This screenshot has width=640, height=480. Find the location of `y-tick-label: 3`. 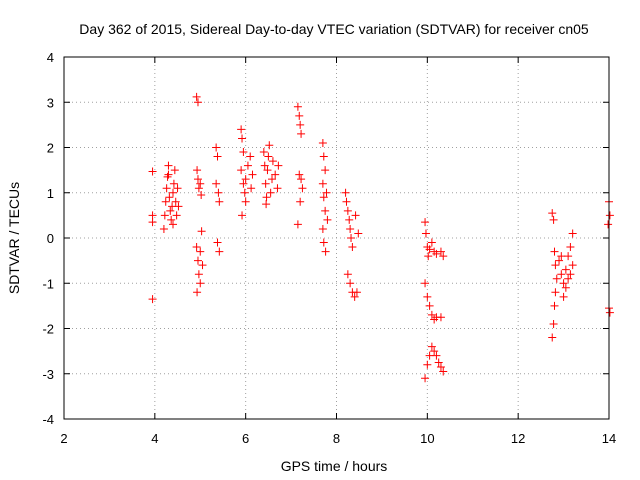

y-tick-label: 3 is located at coordinates (50, 102).